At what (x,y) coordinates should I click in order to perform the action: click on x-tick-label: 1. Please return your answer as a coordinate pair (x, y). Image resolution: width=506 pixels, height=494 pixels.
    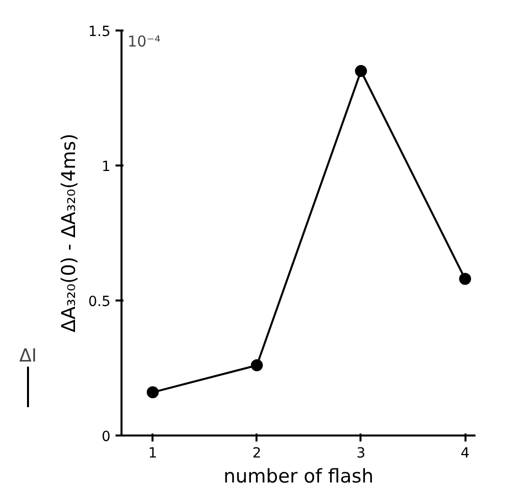
    Looking at the image, I should click on (153, 454).